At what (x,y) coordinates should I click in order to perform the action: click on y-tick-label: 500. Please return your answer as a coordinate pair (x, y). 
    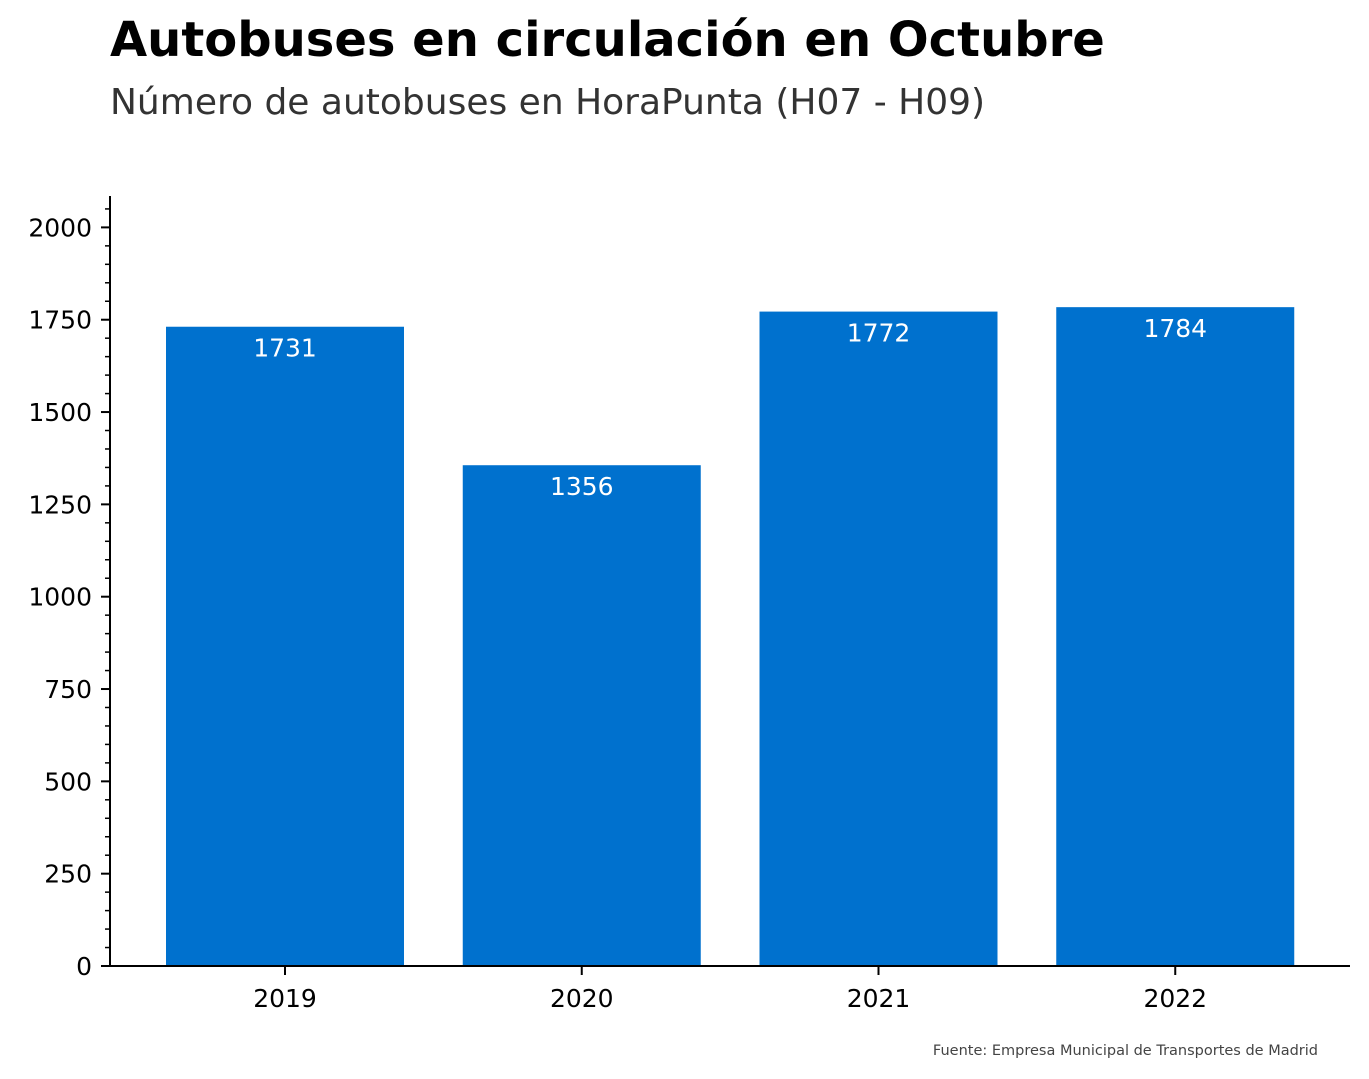
    Looking at the image, I should click on (68, 781).